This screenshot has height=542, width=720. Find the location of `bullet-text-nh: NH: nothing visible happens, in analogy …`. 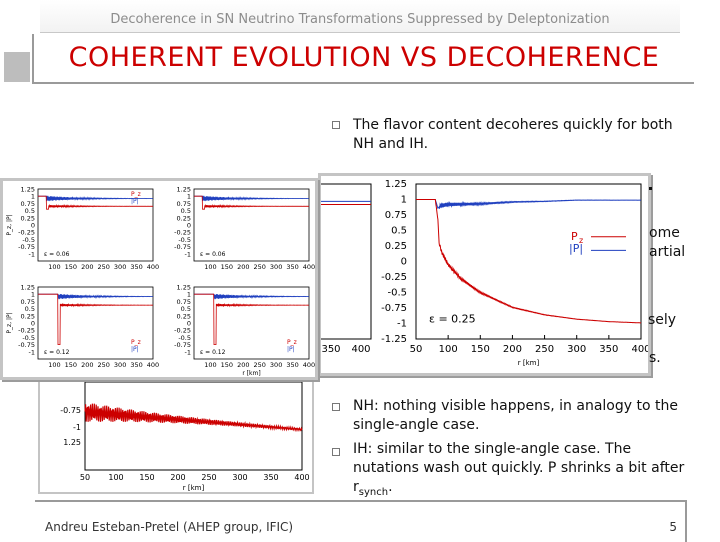

bullet-text-nh: NH: nothing visible happens, in analogy … is located at coordinates (515, 415).